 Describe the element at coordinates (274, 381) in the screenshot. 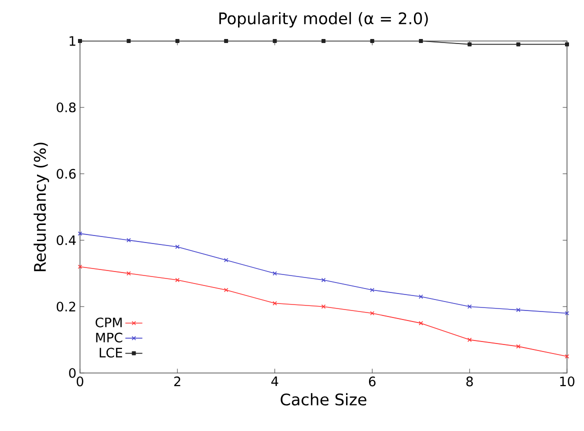

I see `x-tick-label: 4` at that location.